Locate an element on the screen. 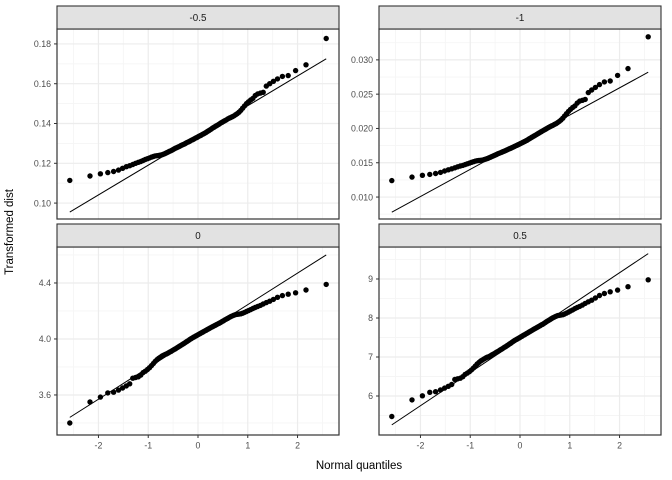 This screenshot has width=672, height=480. y-tick-label: 7 is located at coordinates (370, 357).